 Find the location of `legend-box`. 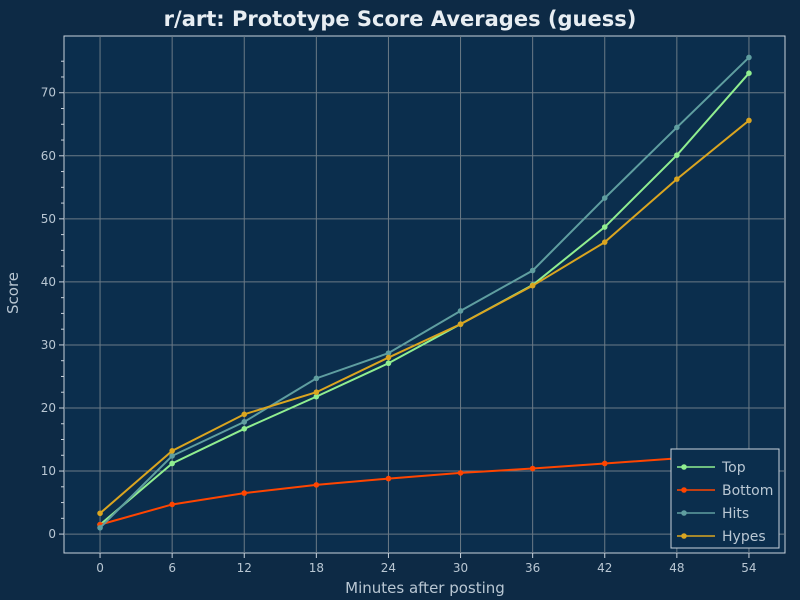

legend-box is located at coordinates (725, 498).